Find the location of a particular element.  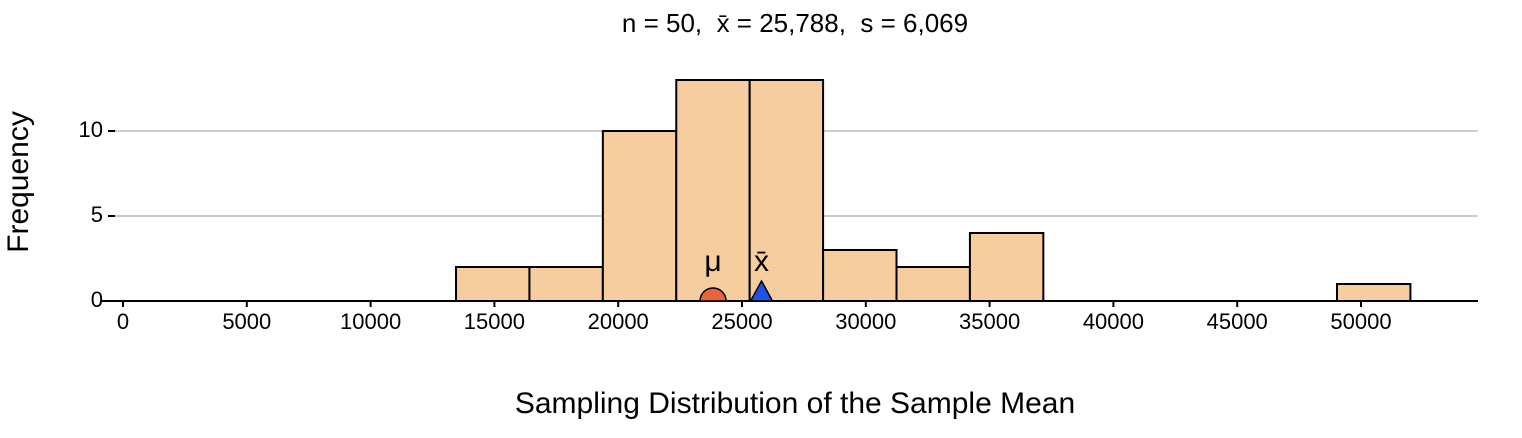

x-tick-label: 45000 is located at coordinates (1237, 321).